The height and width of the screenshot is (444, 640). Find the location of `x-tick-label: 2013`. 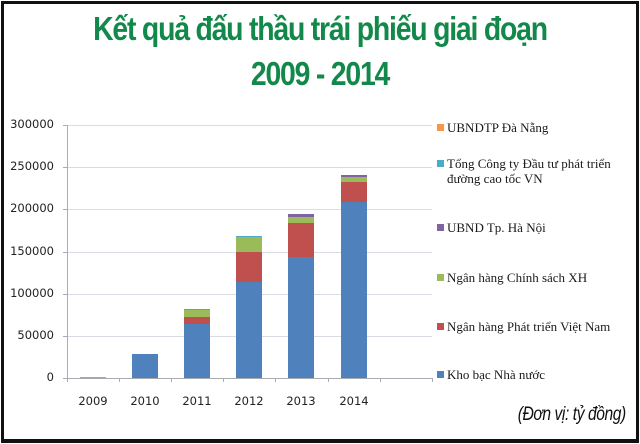

x-tick-label: 2013 is located at coordinates (301, 401).